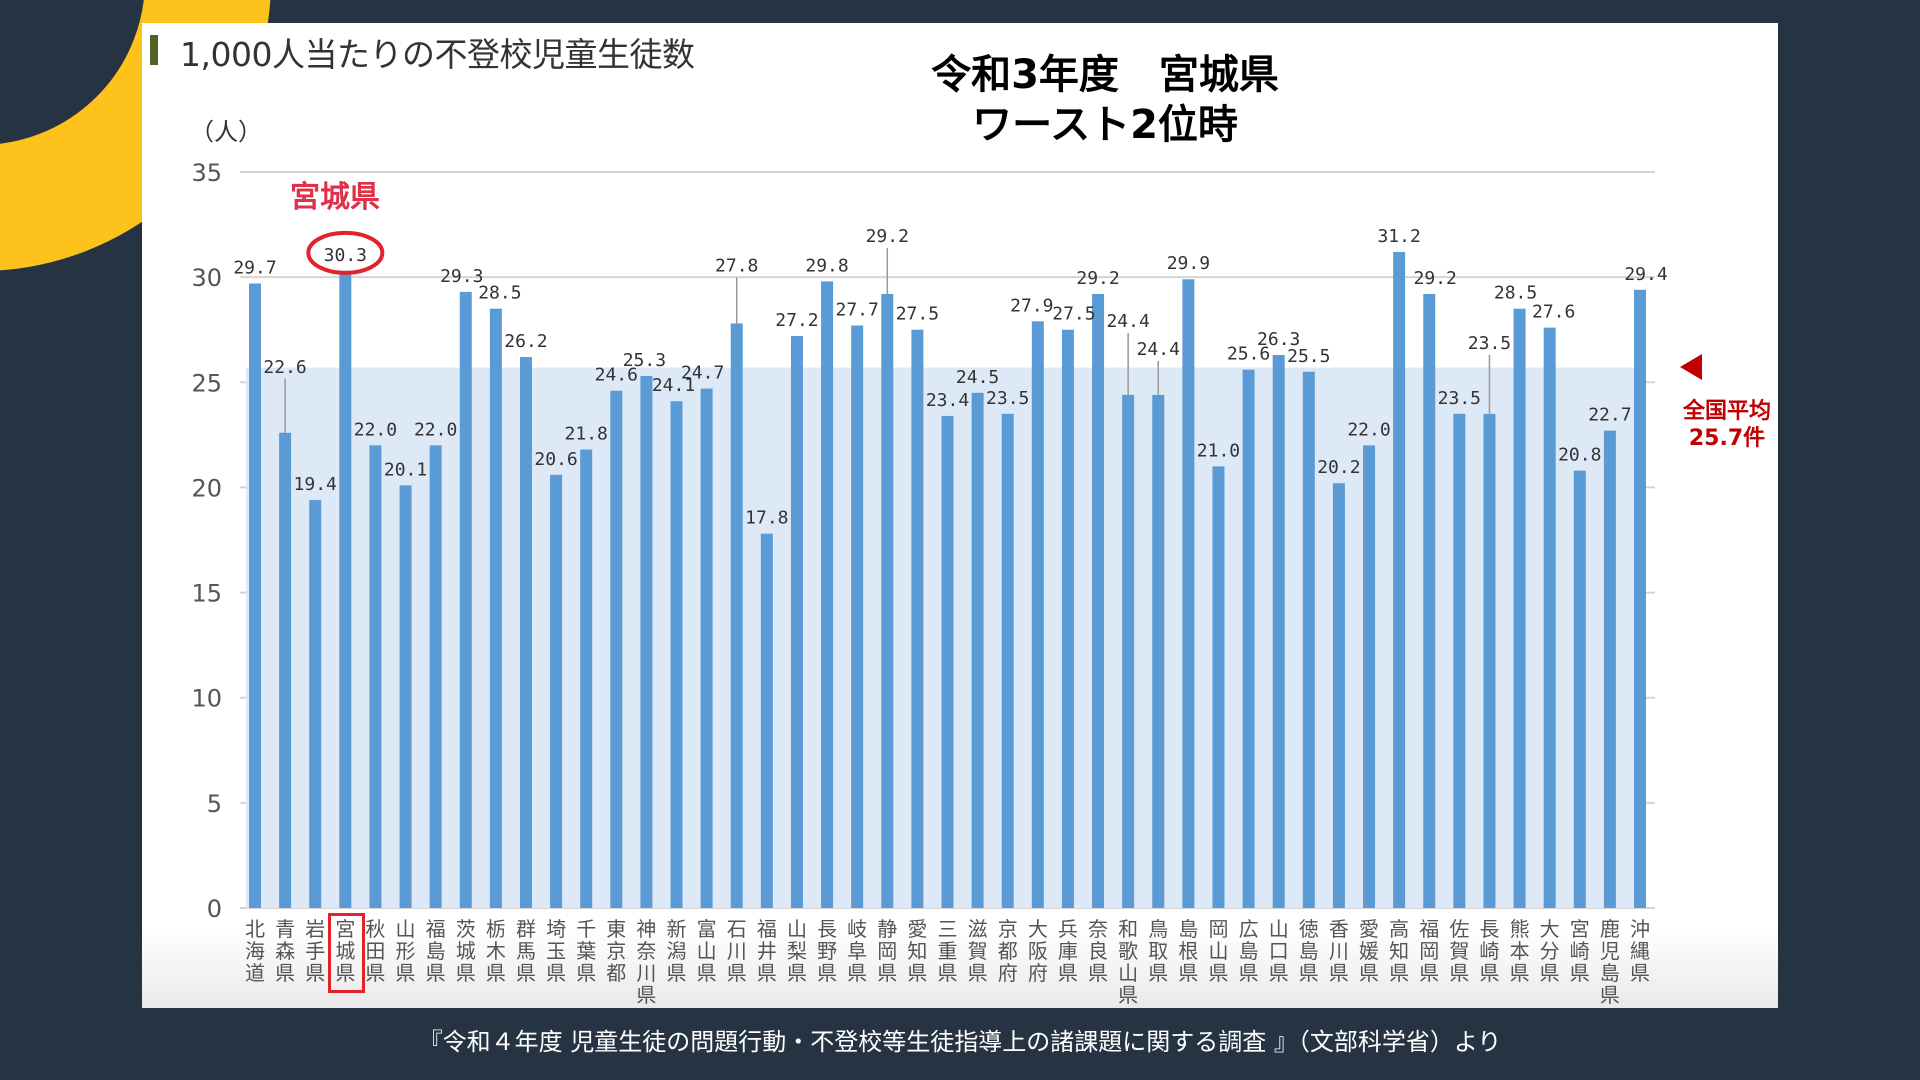 The width and height of the screenshot is (1920, 1080). What do you see at coordinates (335, 197) in the screenshot?
I see `highlight-prefecture-label: 宮城県` at bounding box center [335, 197].